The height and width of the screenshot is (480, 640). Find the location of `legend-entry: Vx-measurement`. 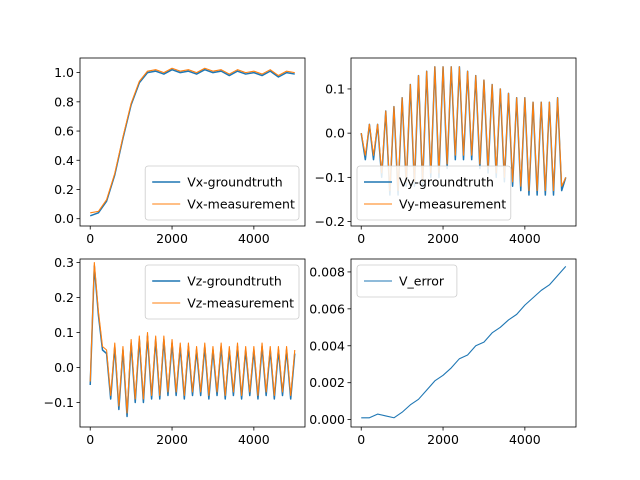

legend-entry: Vx-measurement is located at coordinates (241, 204).